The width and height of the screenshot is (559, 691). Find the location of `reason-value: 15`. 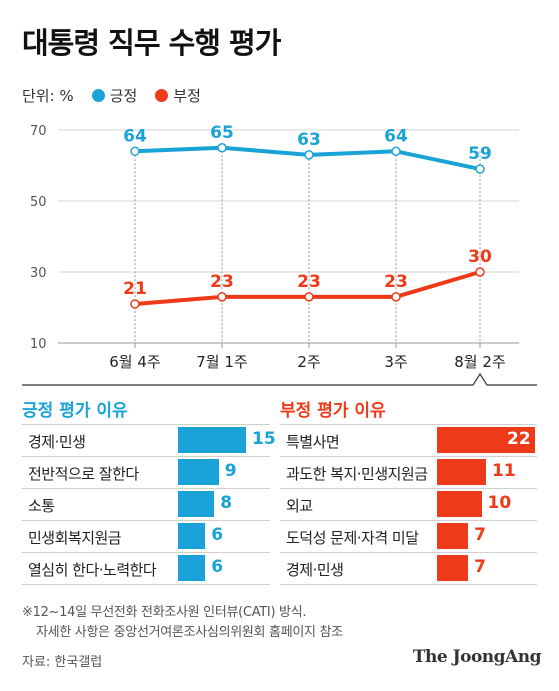

reason-value: 15 is located at coordinates (264, 439).